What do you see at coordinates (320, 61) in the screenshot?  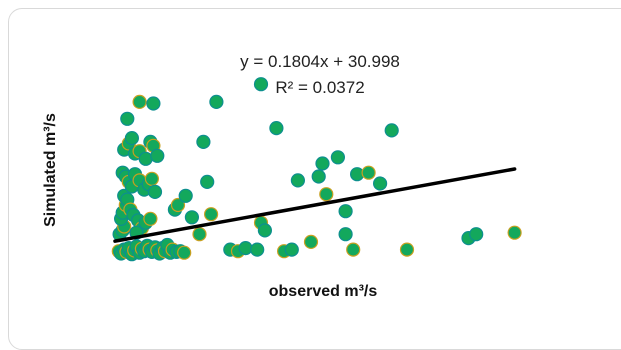 I see `equation-label: y = 0.1804x + 30.998` at bounding box center [320, 61].